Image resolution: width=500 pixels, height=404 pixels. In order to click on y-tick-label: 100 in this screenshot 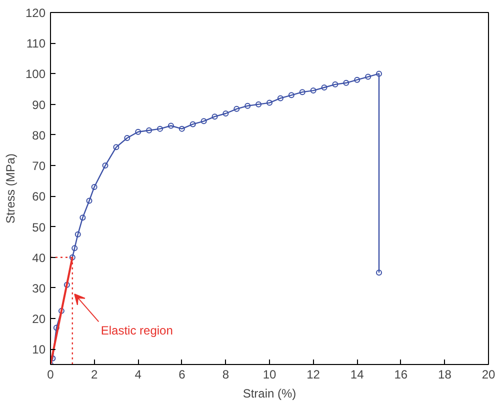, I will do `click(35, 74)`.